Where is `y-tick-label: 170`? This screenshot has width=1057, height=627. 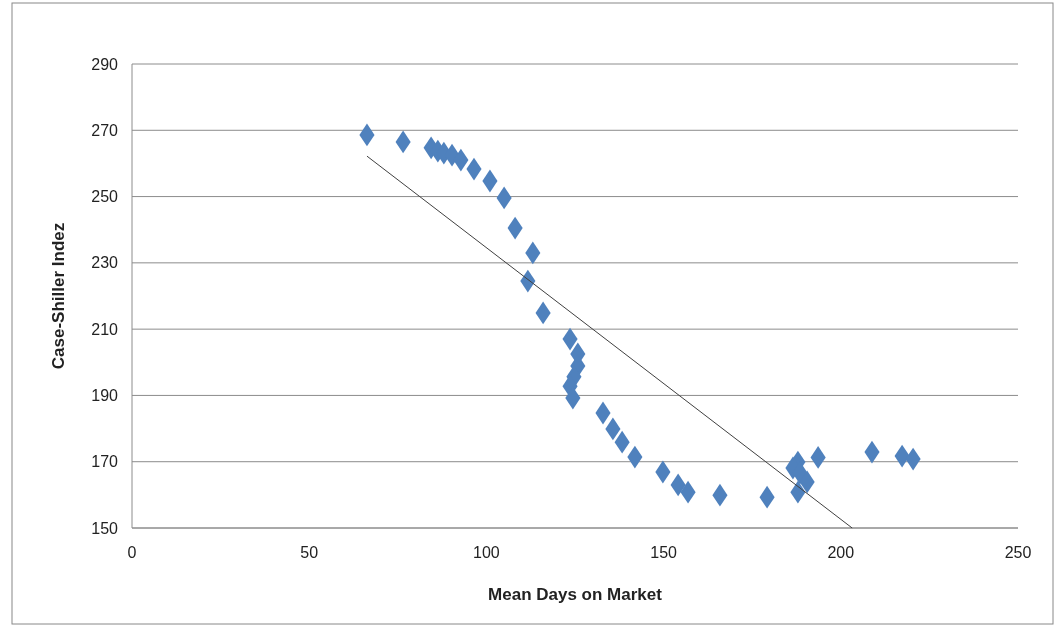 y-tick-label: 170 is located at coordinates (105, 462).